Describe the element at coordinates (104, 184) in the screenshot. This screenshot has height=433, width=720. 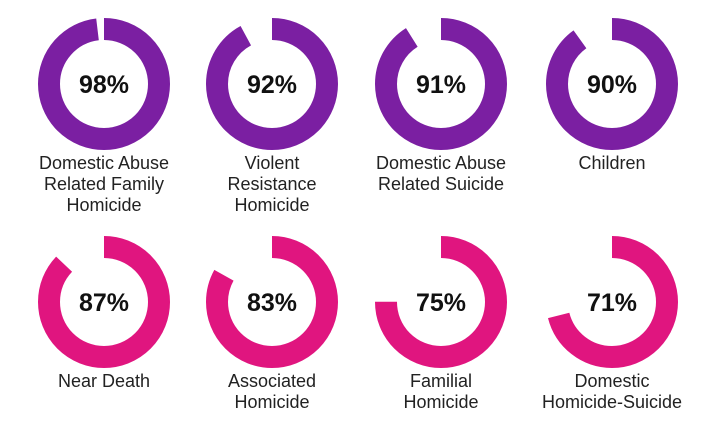
I see `donut-label: Domestic Abuse Related Family Homicide` at that location.